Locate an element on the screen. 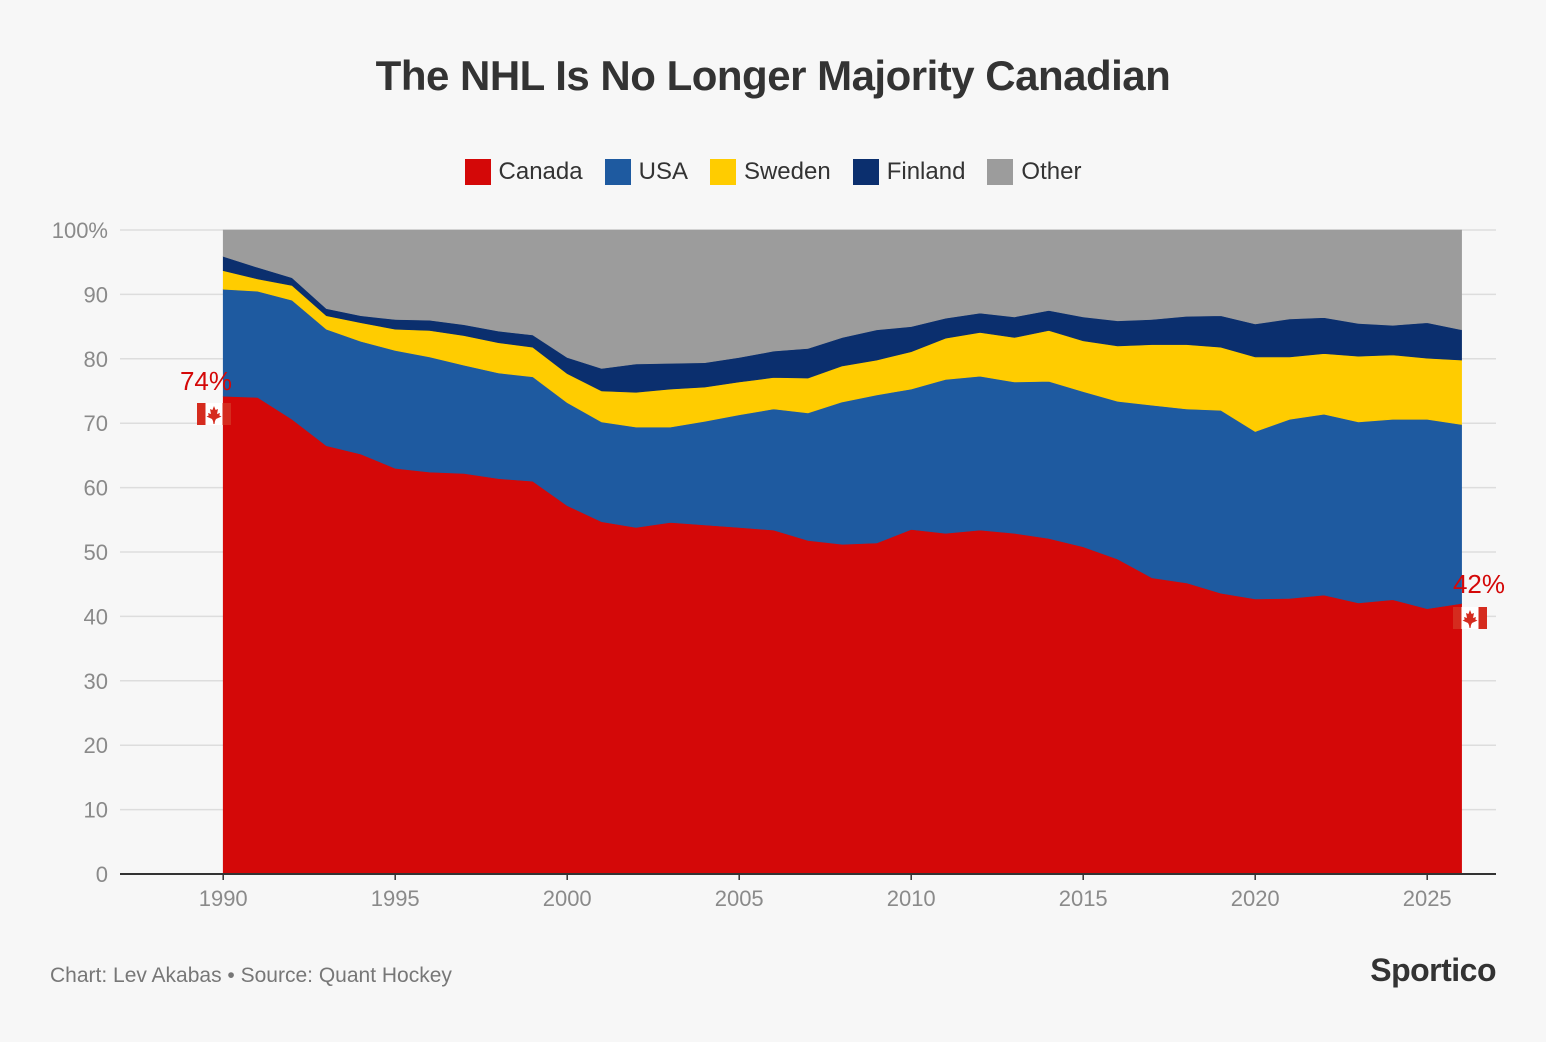 The width and height of the screenshot is (1546, 1042). legend-swatch-canada is located at coordinates (477, 172).